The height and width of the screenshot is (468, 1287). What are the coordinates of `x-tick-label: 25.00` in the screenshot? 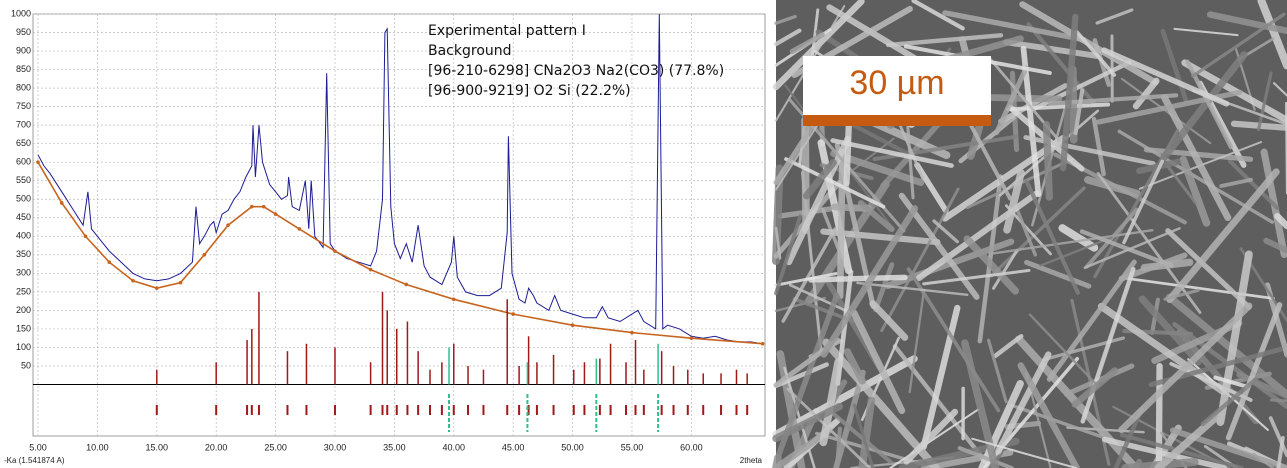 It's located at (275, 447).